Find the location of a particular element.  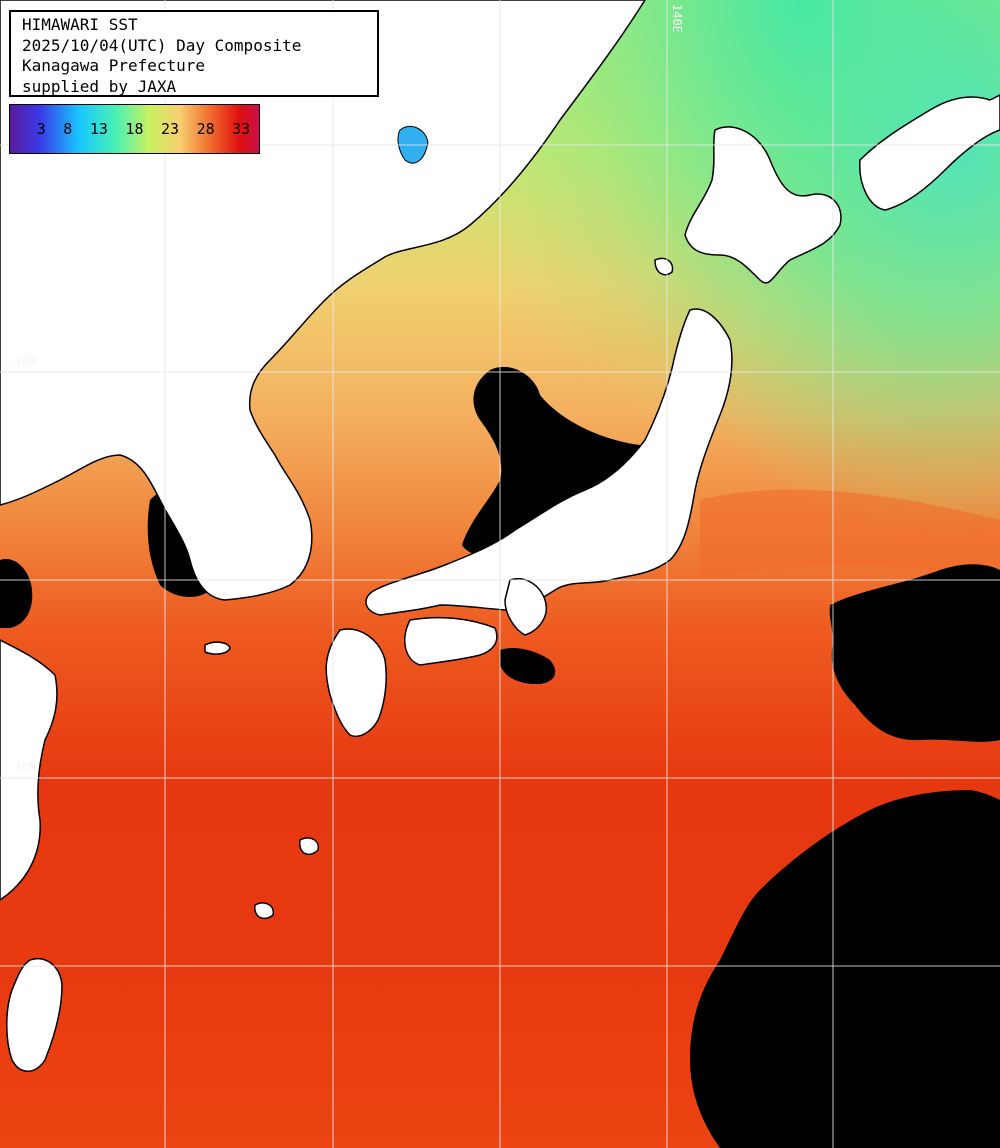

land-kii-peninsula is located at coordinates (525, 607).